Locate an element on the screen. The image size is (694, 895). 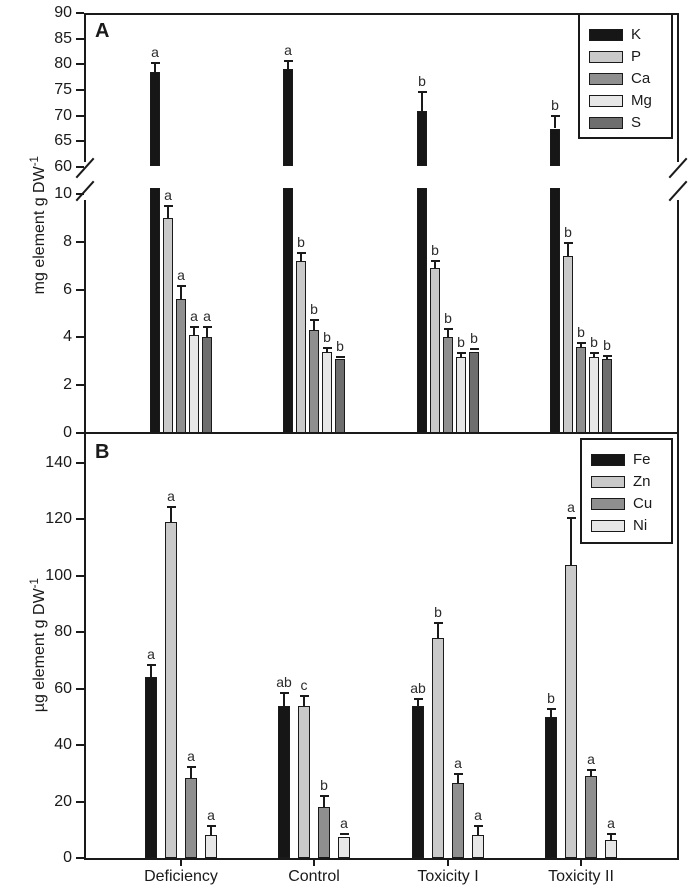
bar-fe-toxicity-ii is located at coordinates (551, 787).